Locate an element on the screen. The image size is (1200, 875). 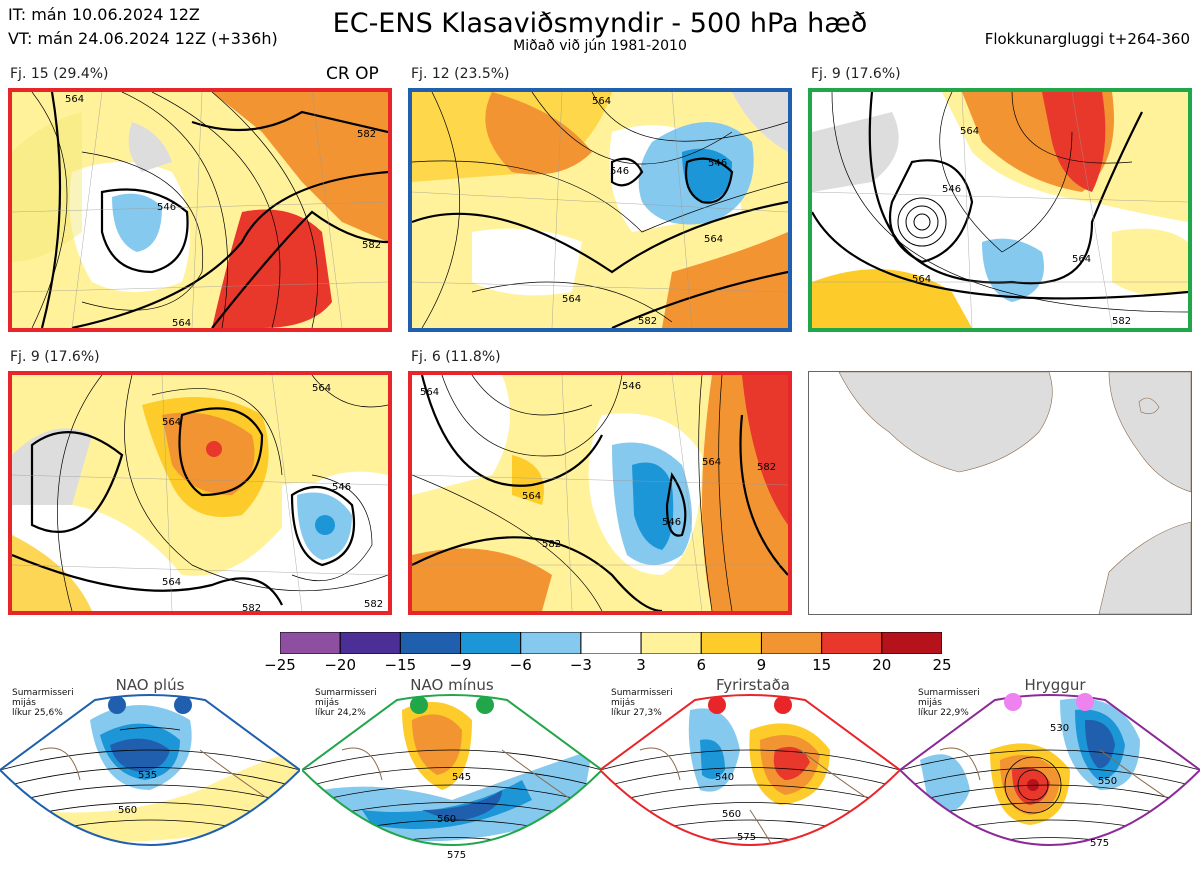
contour-label: 535 is located at coordinates (147, 775).